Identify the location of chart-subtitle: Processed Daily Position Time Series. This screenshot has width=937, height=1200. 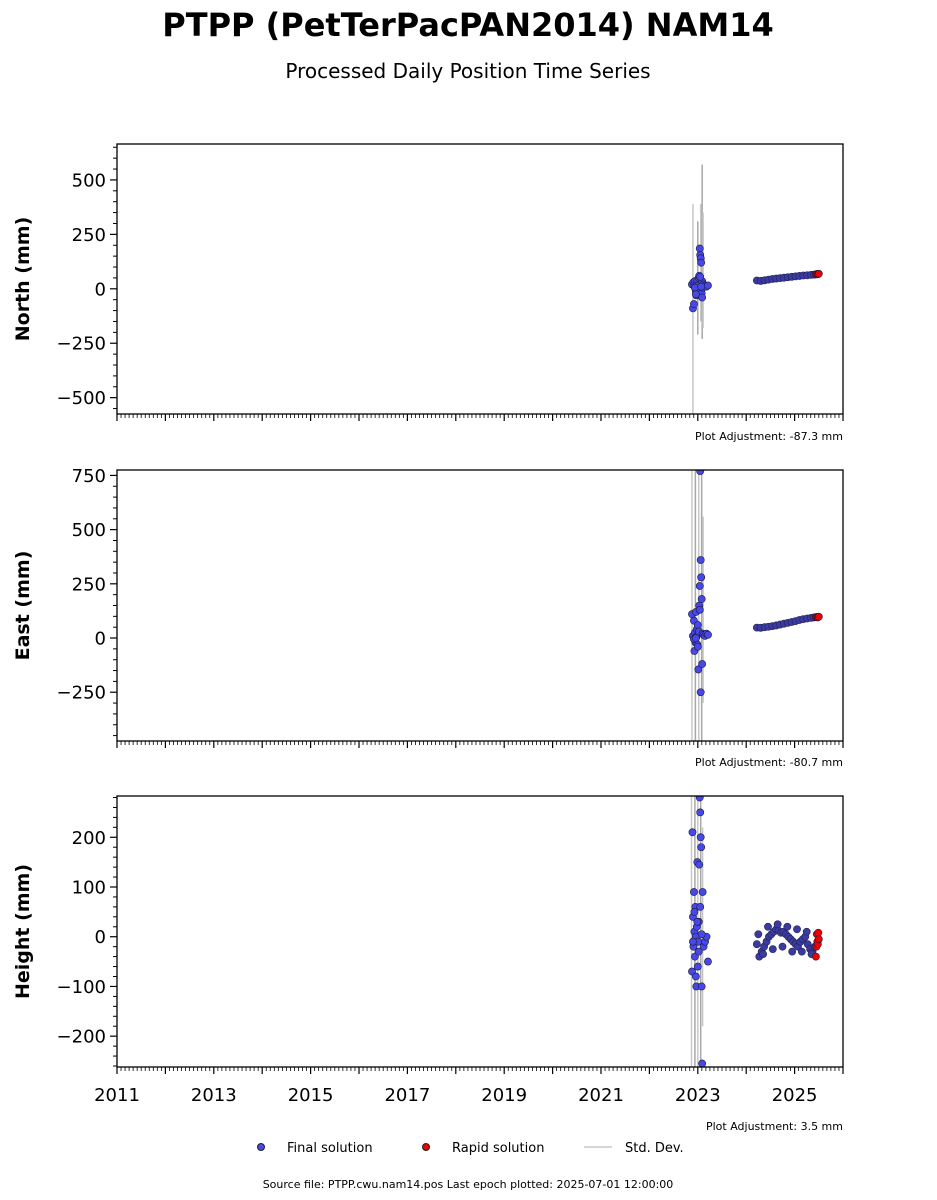
(467, 71).